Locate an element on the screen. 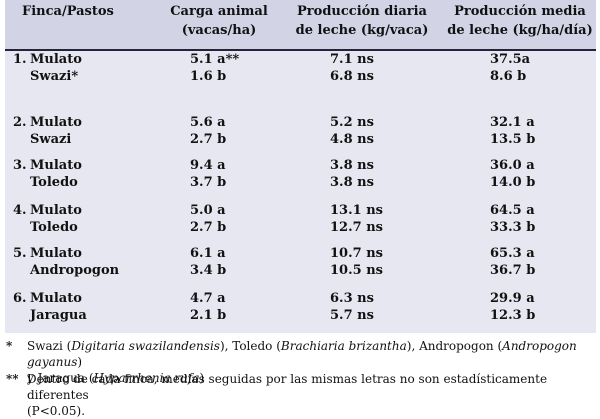  produccion-diaria-value: 7.1 ns is located at coordinates (352, 59).